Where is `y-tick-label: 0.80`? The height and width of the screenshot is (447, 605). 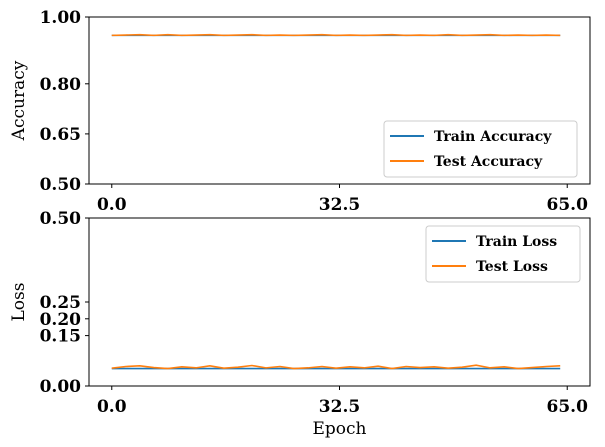 y-tick-label: 0.80 is located at coordinates (61, 85).